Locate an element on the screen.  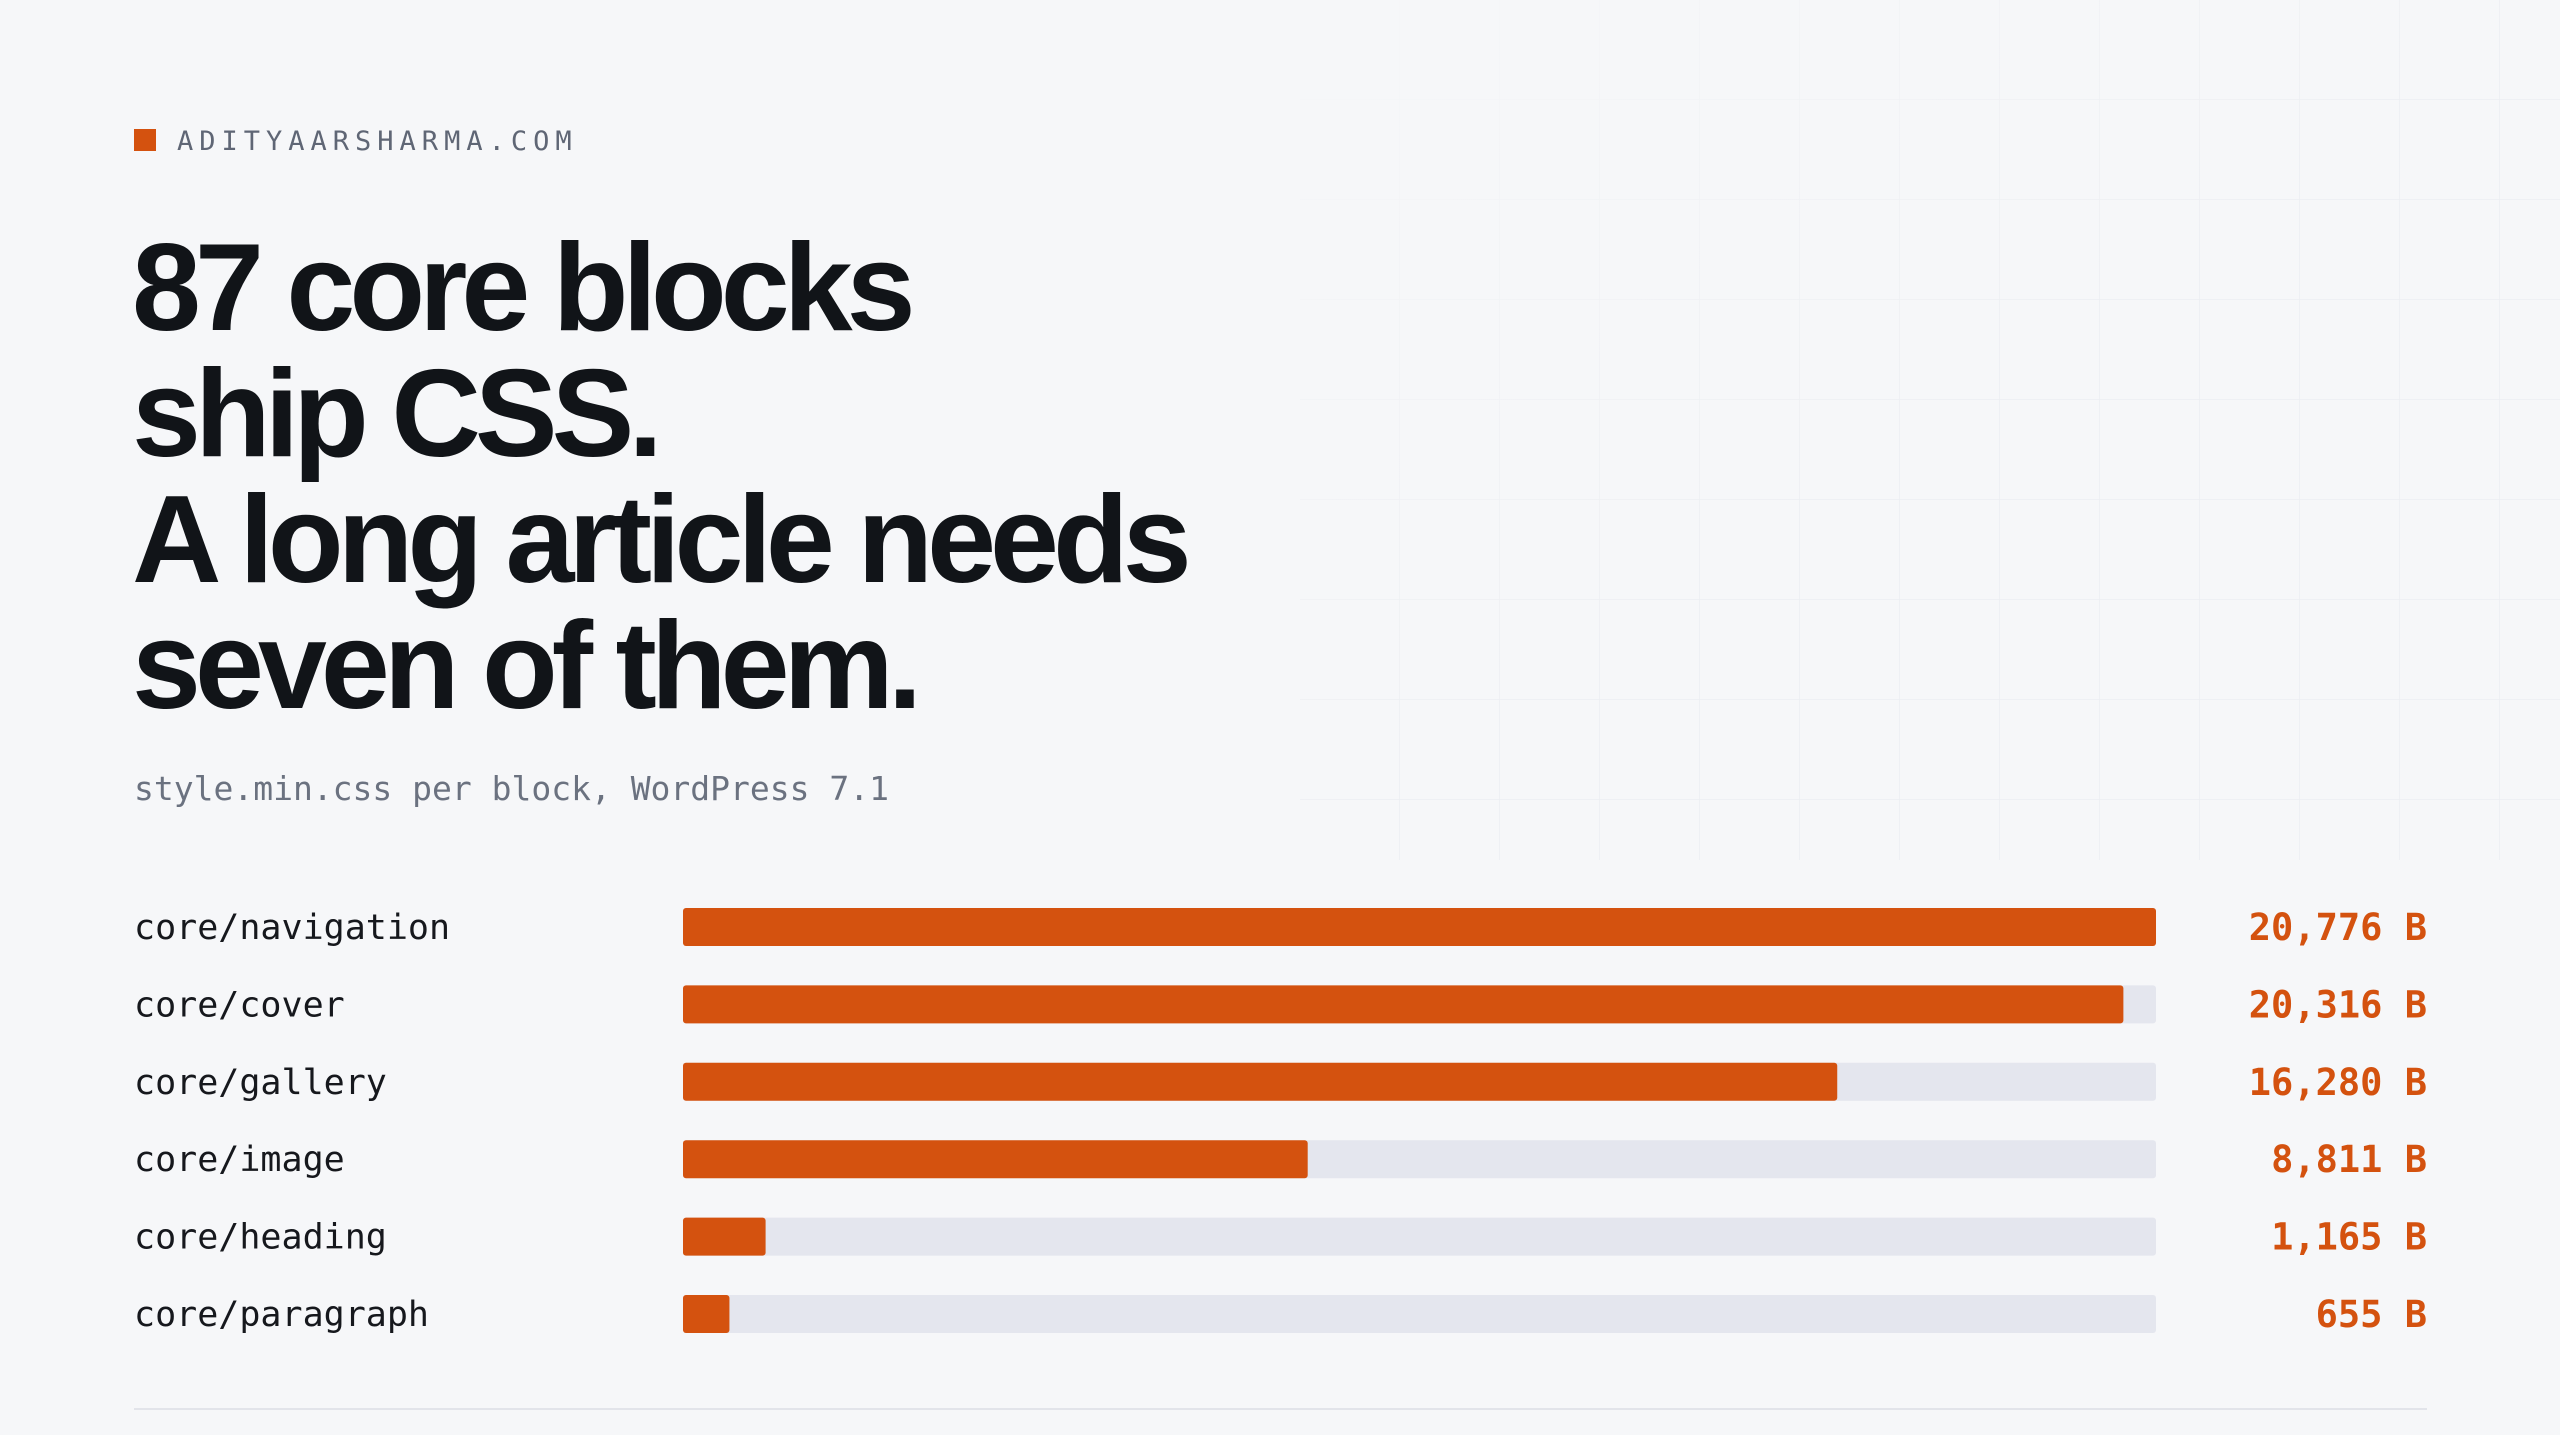
title-line: ship CSS. is located at coordinates (394, 414).